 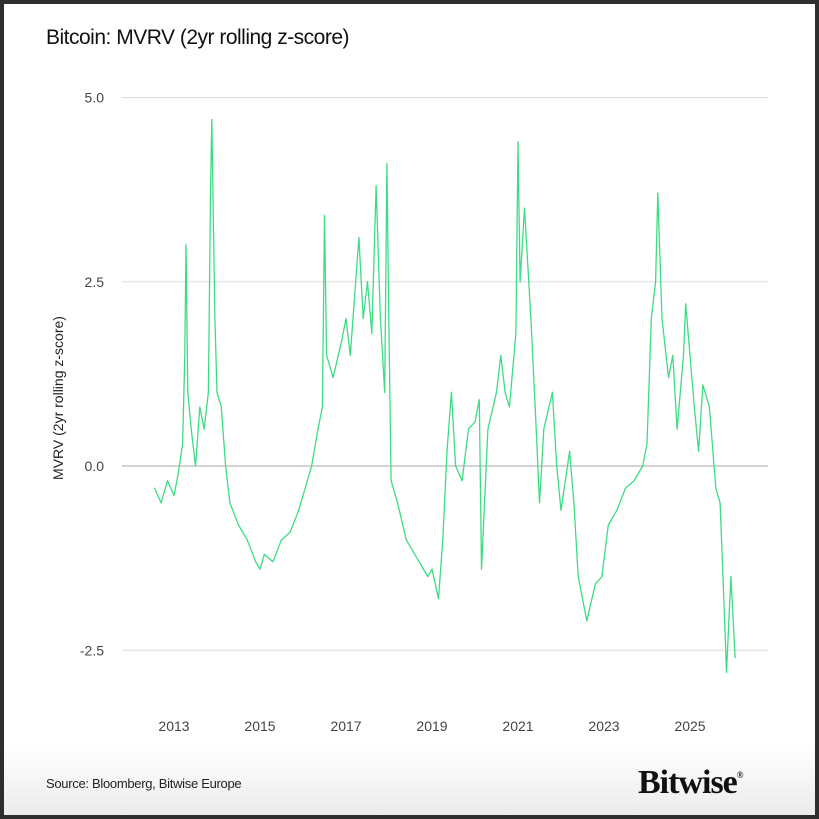 I want to click on x-tick-label: 2017, so click(x=345, y=726).